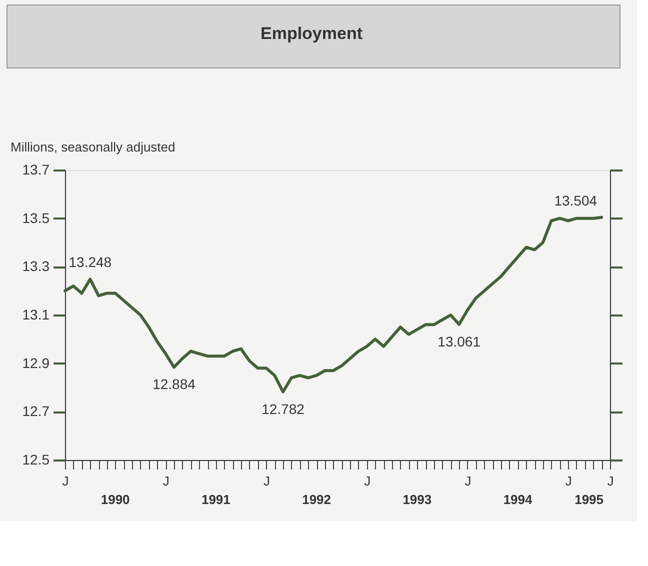  I want to click on annotation: 12.884, so click(174, 384).